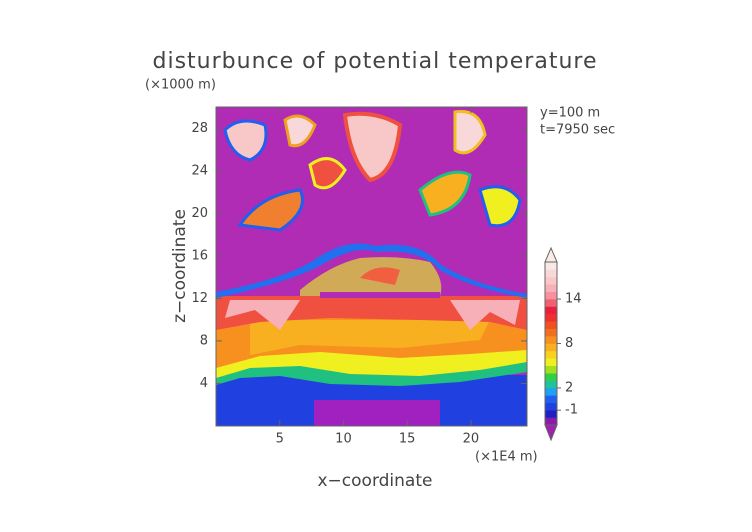 The image size is (752, 532). Describe the element at coordinates (407, 439) in the screenshot. I see `x-tick-label: 15` at that location.